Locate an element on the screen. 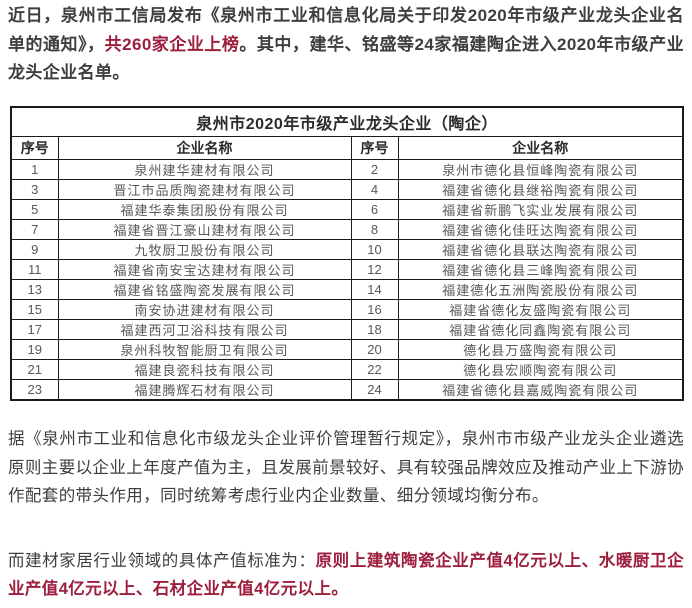 The width and height of the screenshot is (692, 608). table-title: 泉州市2020年市级产业龙头企业（陶企） is located at coordinates (347, 121).